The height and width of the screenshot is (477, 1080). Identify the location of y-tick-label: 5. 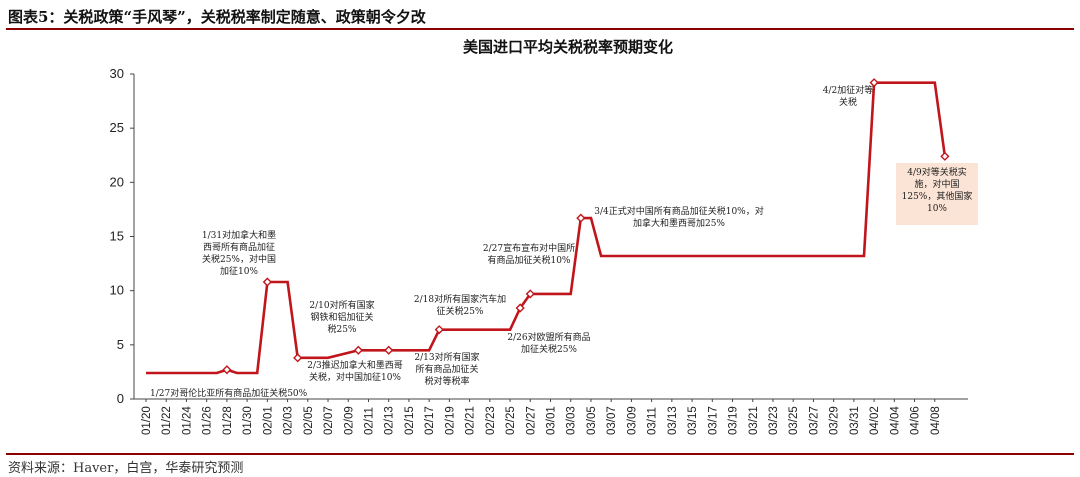
(120, 344).